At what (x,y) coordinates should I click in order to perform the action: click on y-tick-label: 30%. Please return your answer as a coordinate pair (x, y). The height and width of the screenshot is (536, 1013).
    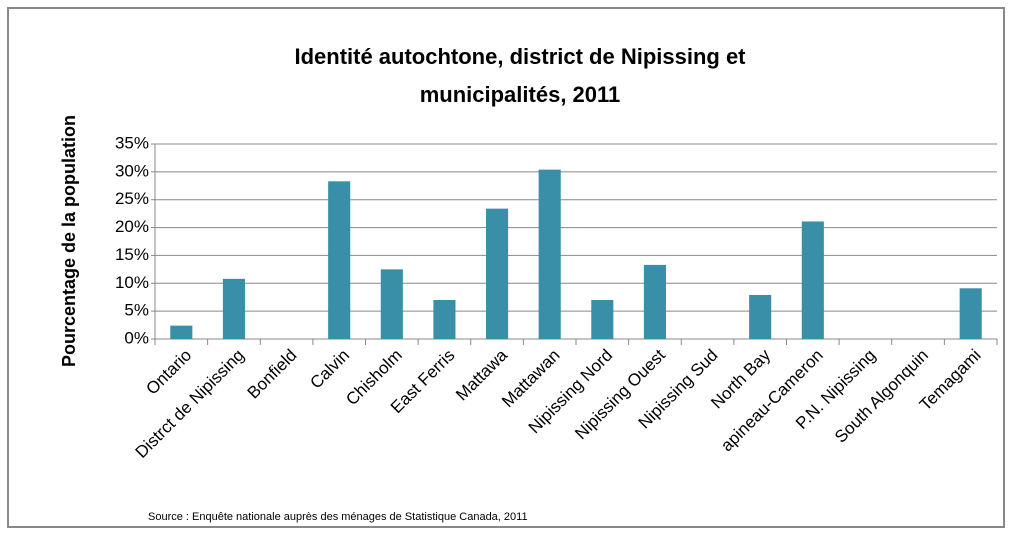
    Looking at the image, I should click on (132, 170).